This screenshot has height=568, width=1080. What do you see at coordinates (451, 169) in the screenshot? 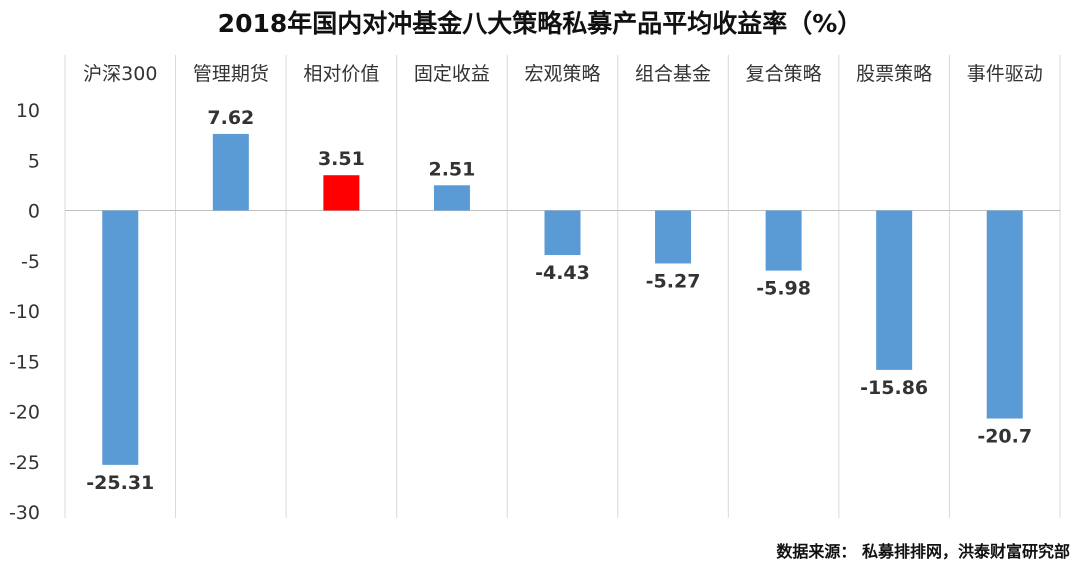
I see `data-label: 2.51` at bounding box center [451, 169].